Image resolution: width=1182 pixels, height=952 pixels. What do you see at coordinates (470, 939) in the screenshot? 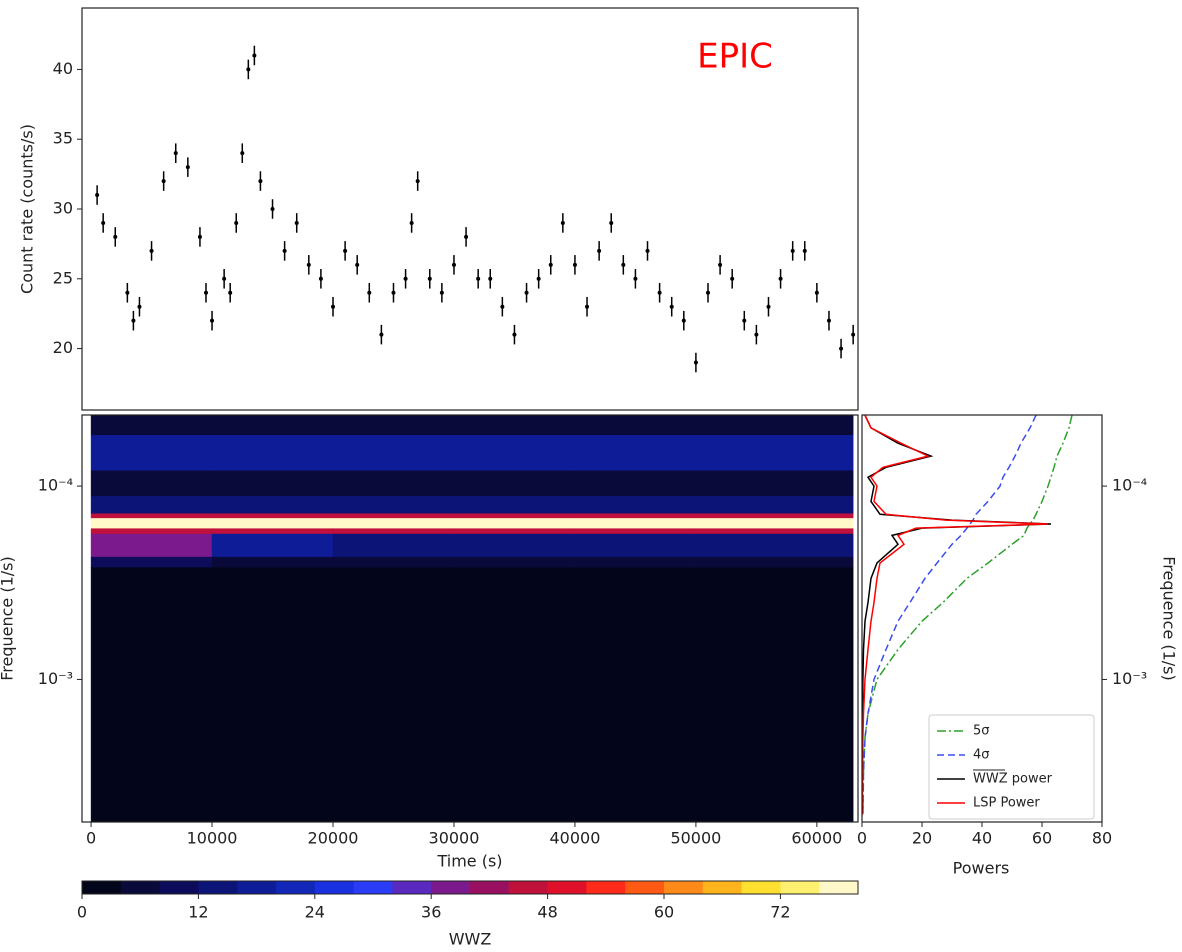
I see `colorbar-label: WWZ` at bounding box center [470, 939].